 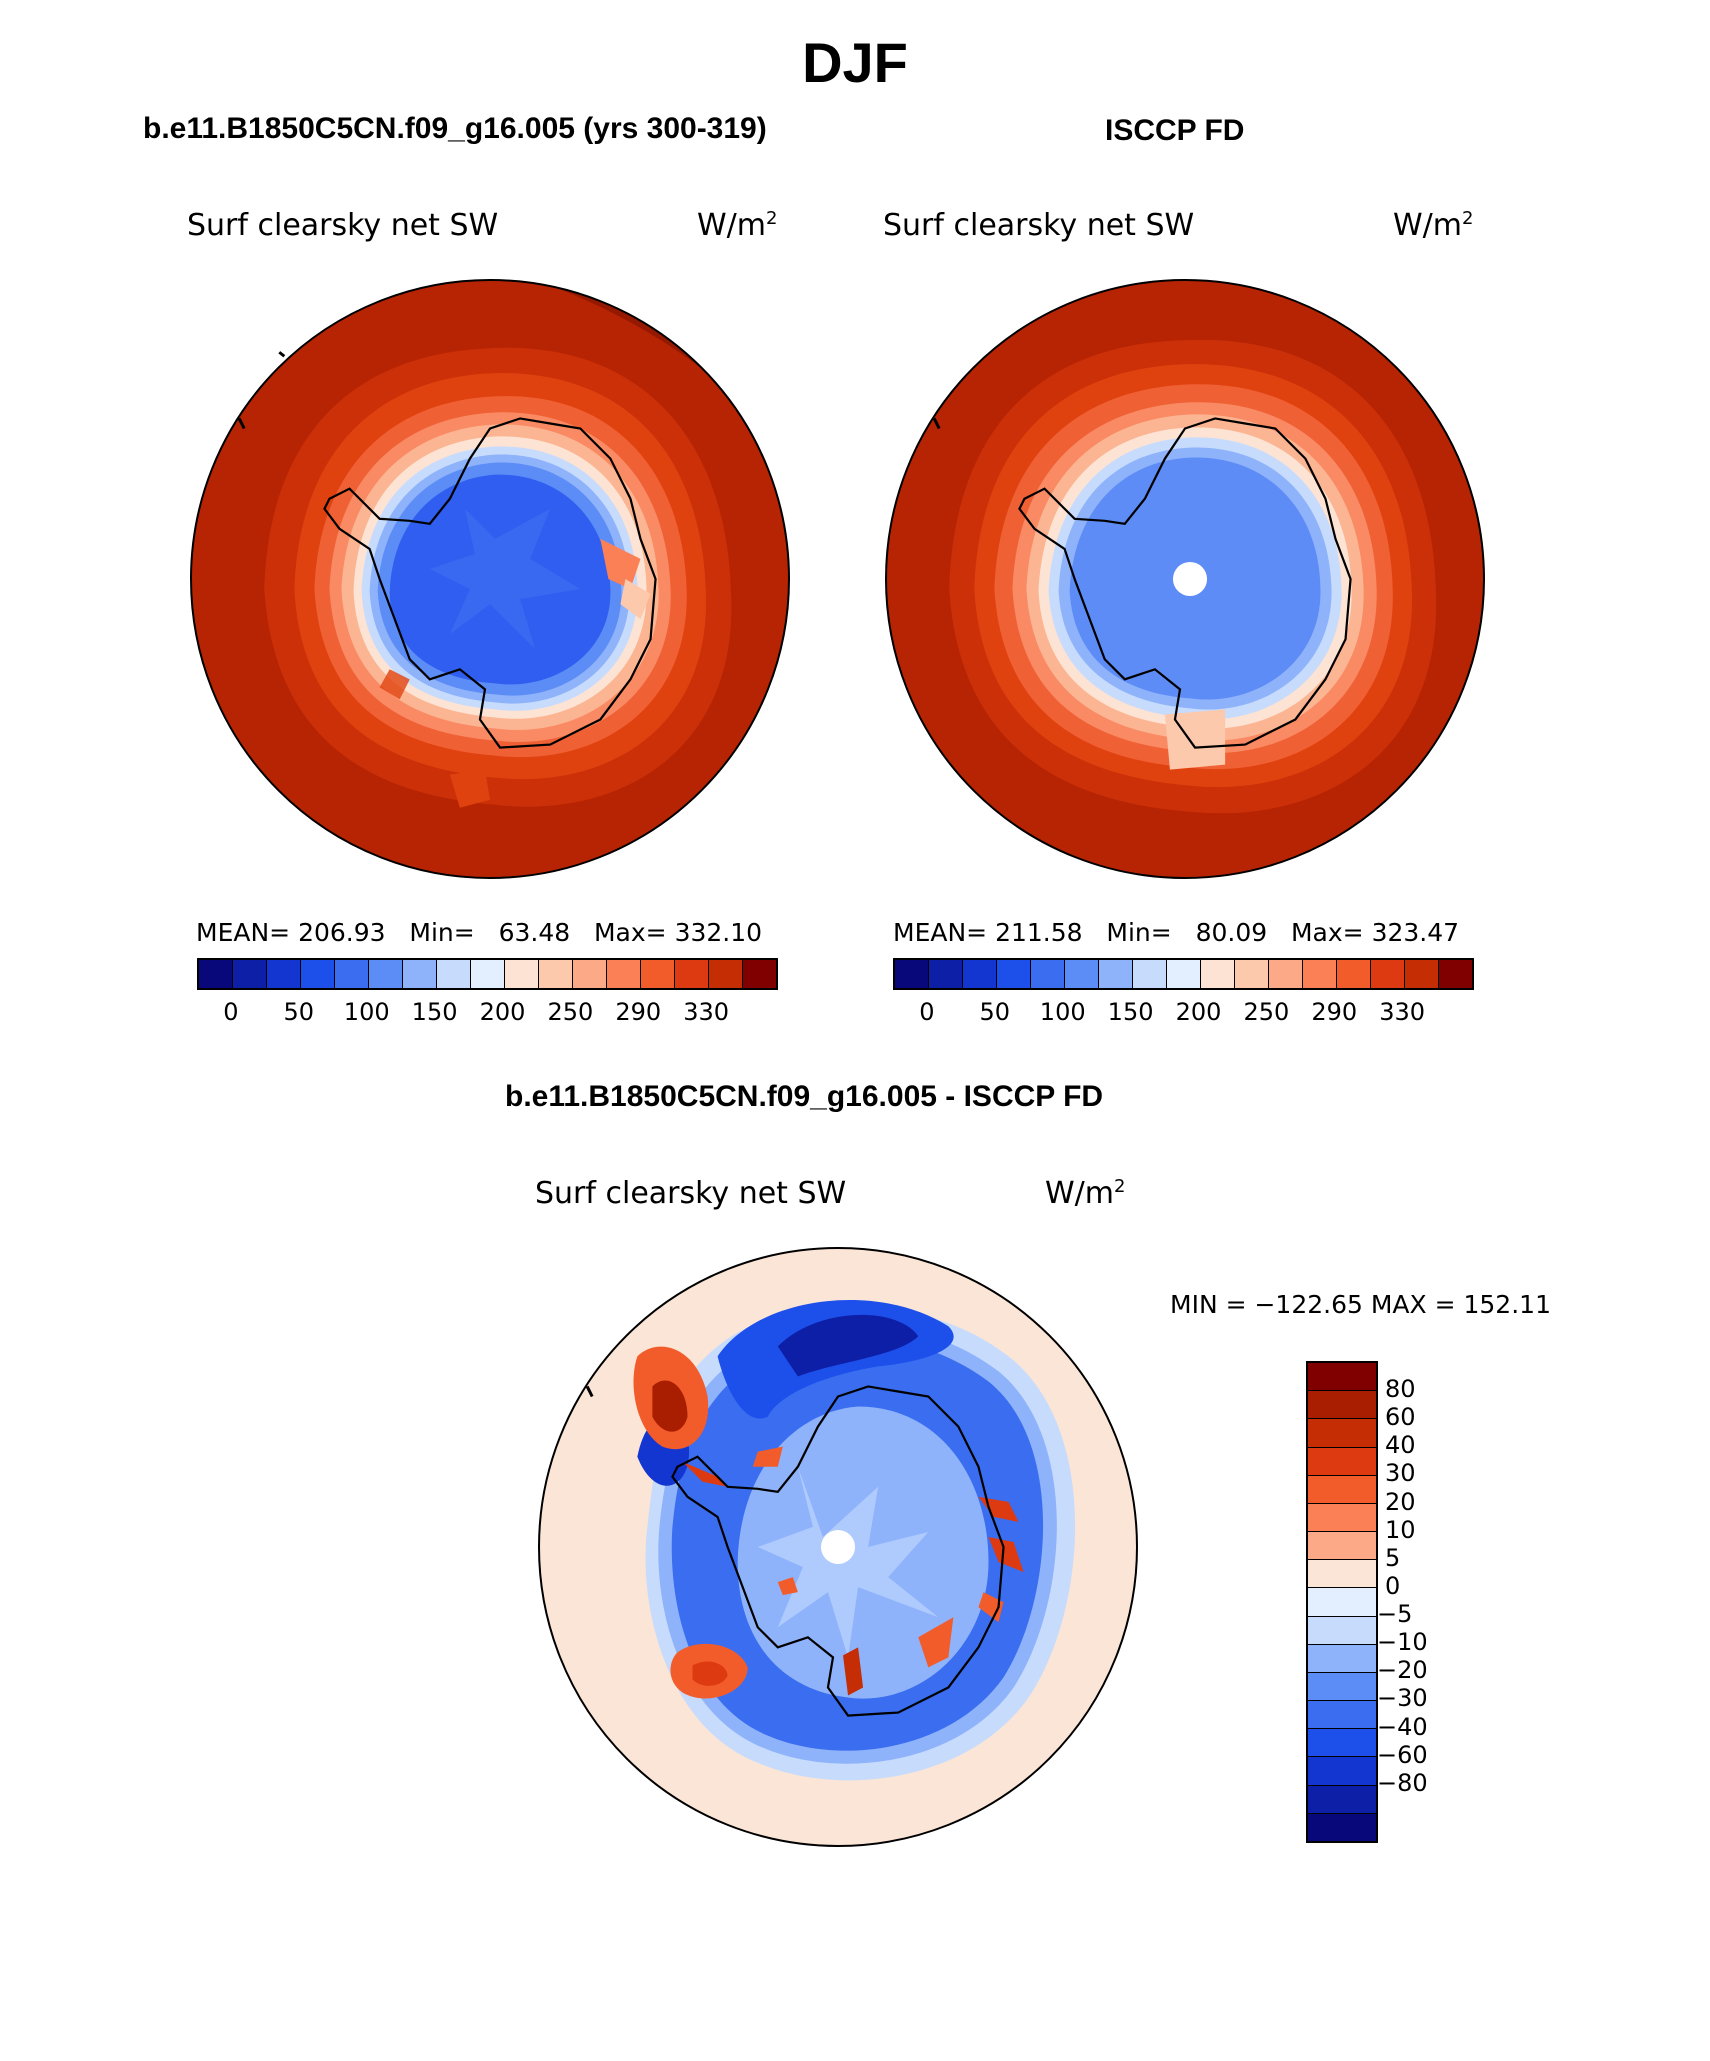 I want to click on diff-colorbar-tick-label: 30, so click(x=1400, y=1473).